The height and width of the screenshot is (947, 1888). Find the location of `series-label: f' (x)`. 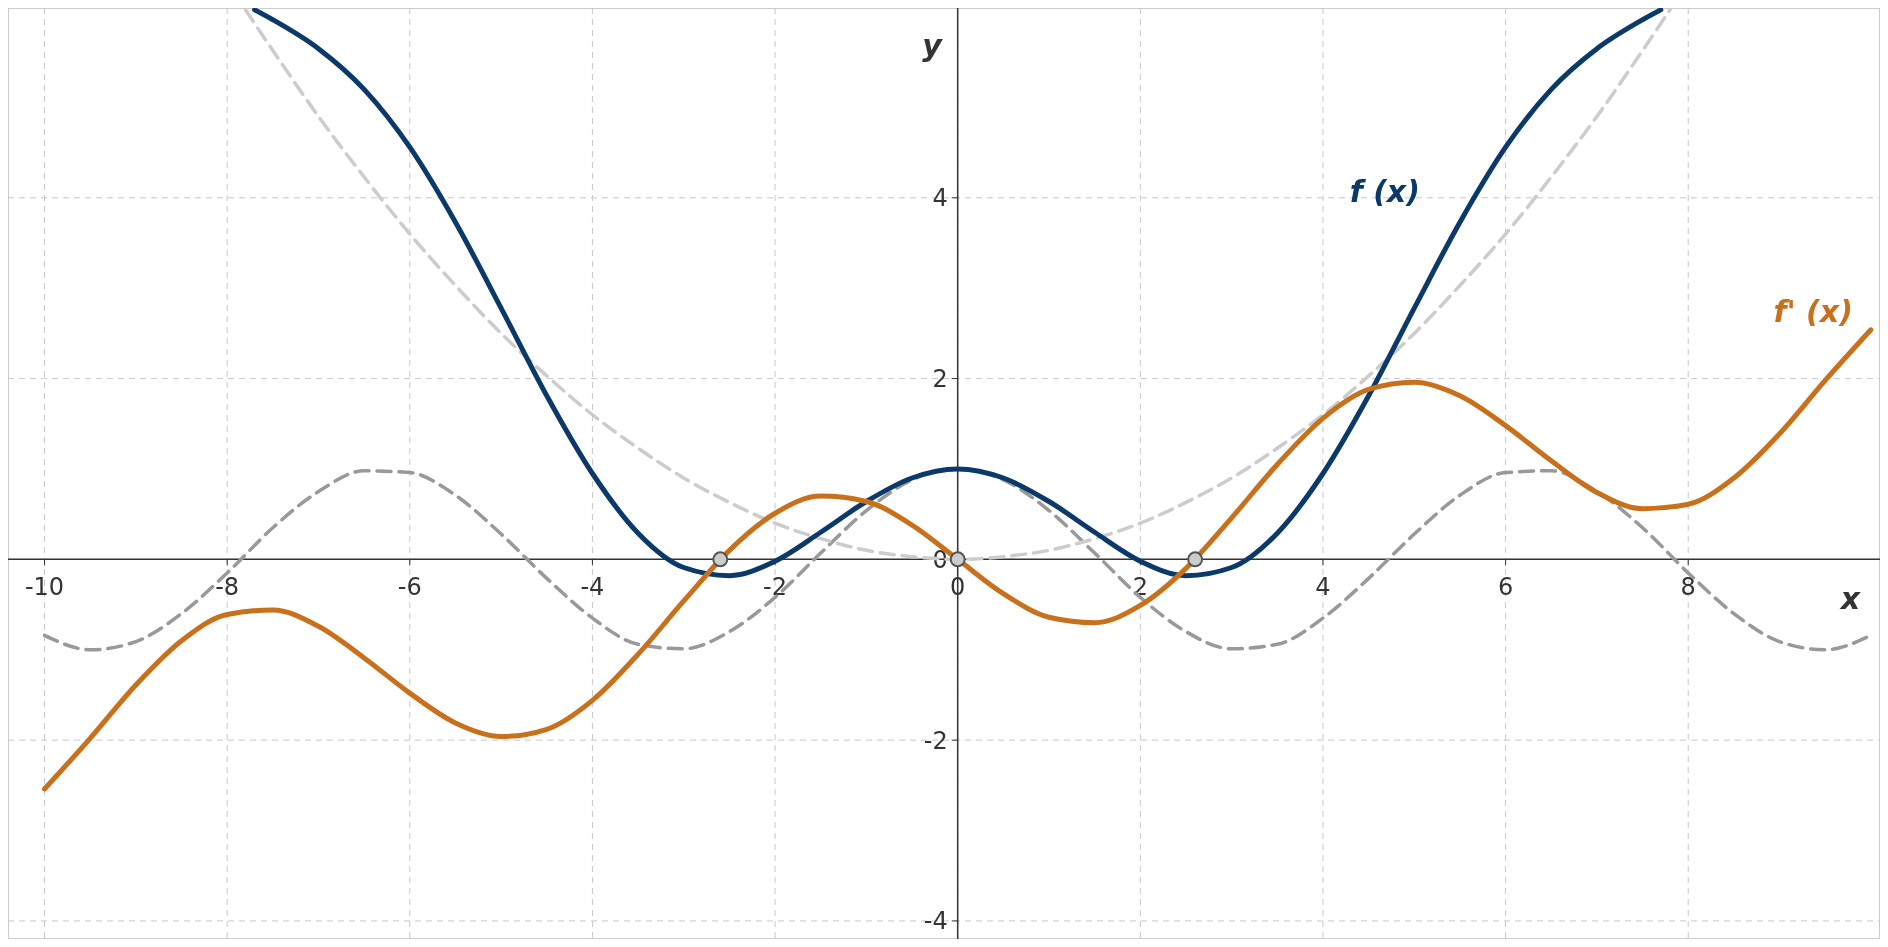

series-label: f' (x) is located at coordinates (1813, 311).